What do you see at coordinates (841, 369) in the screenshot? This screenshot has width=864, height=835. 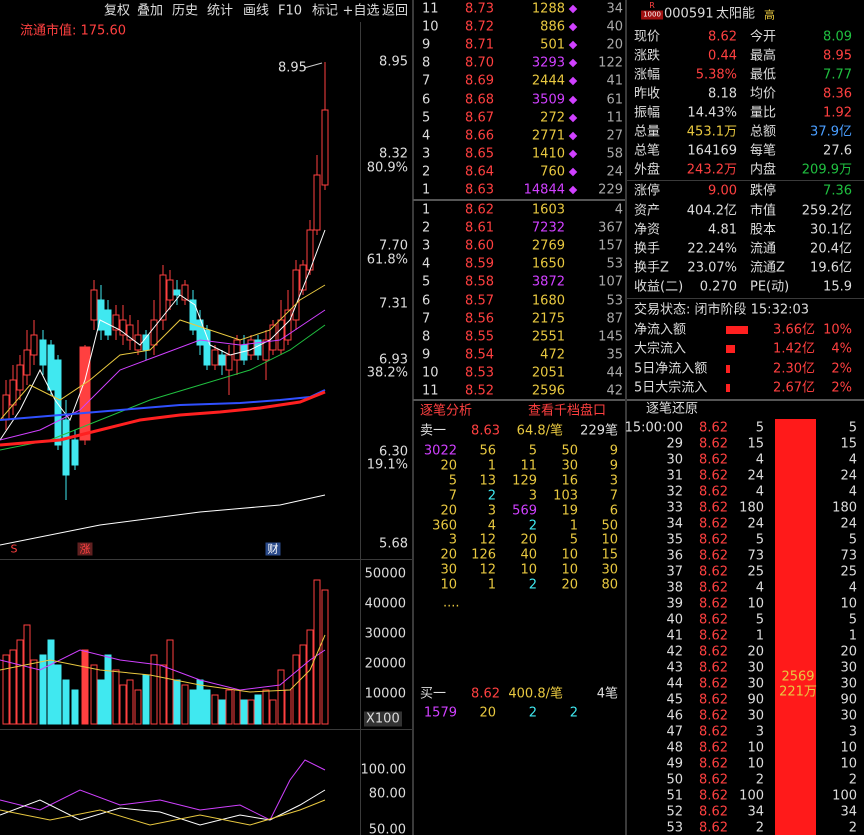 I see `flow-pct: 2%` at bounding box center [841, 369].